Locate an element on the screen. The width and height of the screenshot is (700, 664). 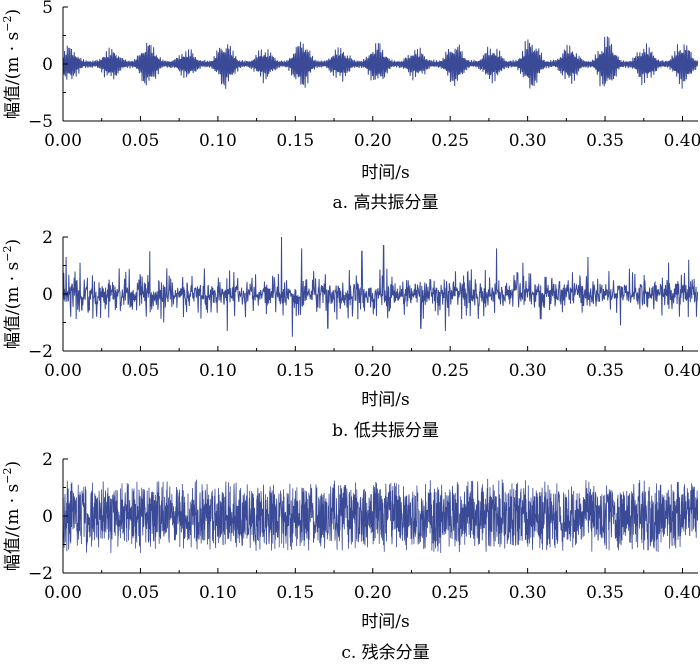
y-tick-label: 5 is located at coordinates (47, 9).